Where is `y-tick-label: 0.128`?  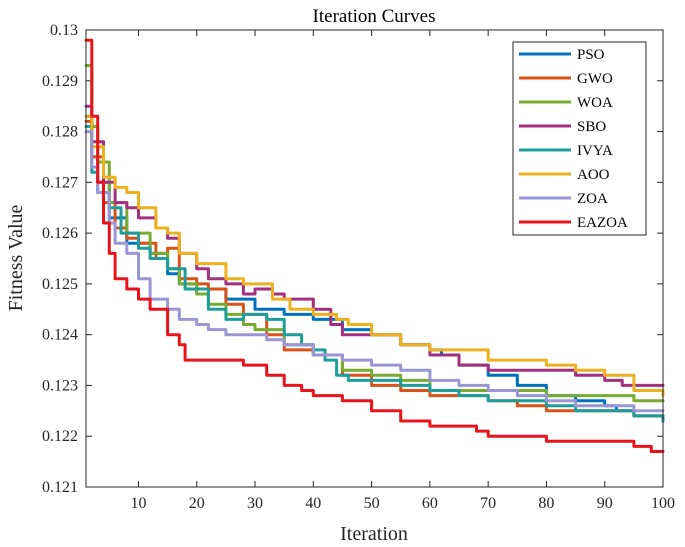
y-tick-label: 0.128 is located at coordinates (60, 132).